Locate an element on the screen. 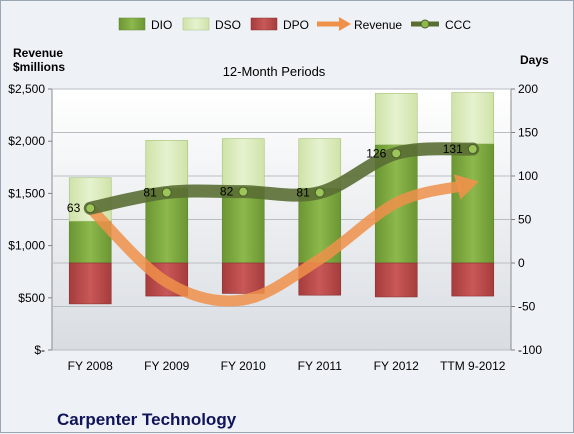 This screenshot has height=434, width=574. left-tick-label: $2,000 is located at coordinates (26, 141).